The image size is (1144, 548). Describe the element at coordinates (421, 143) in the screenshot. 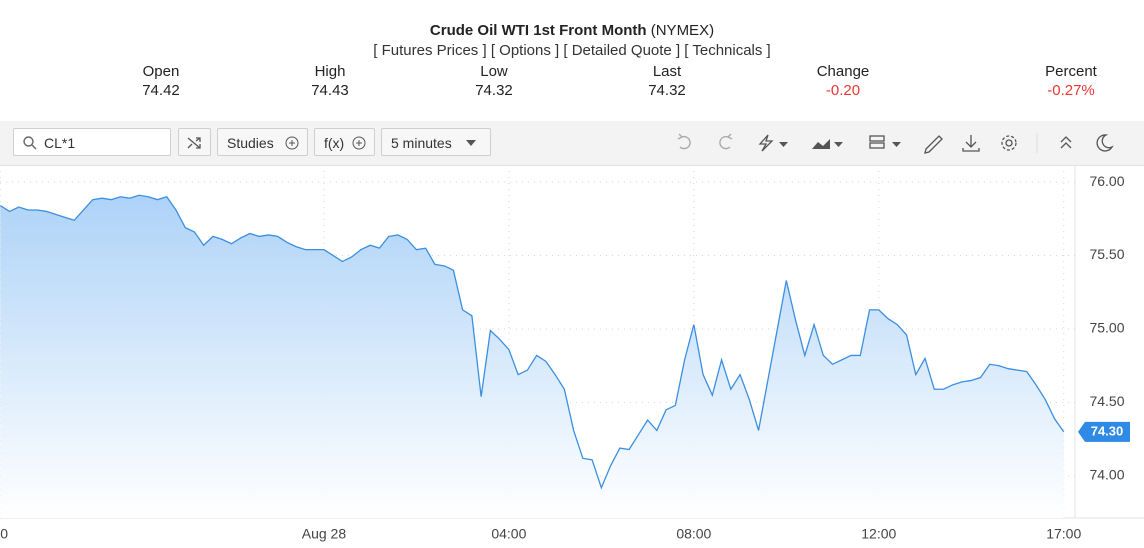

I see `interval-label: 5 minutes` at that location.